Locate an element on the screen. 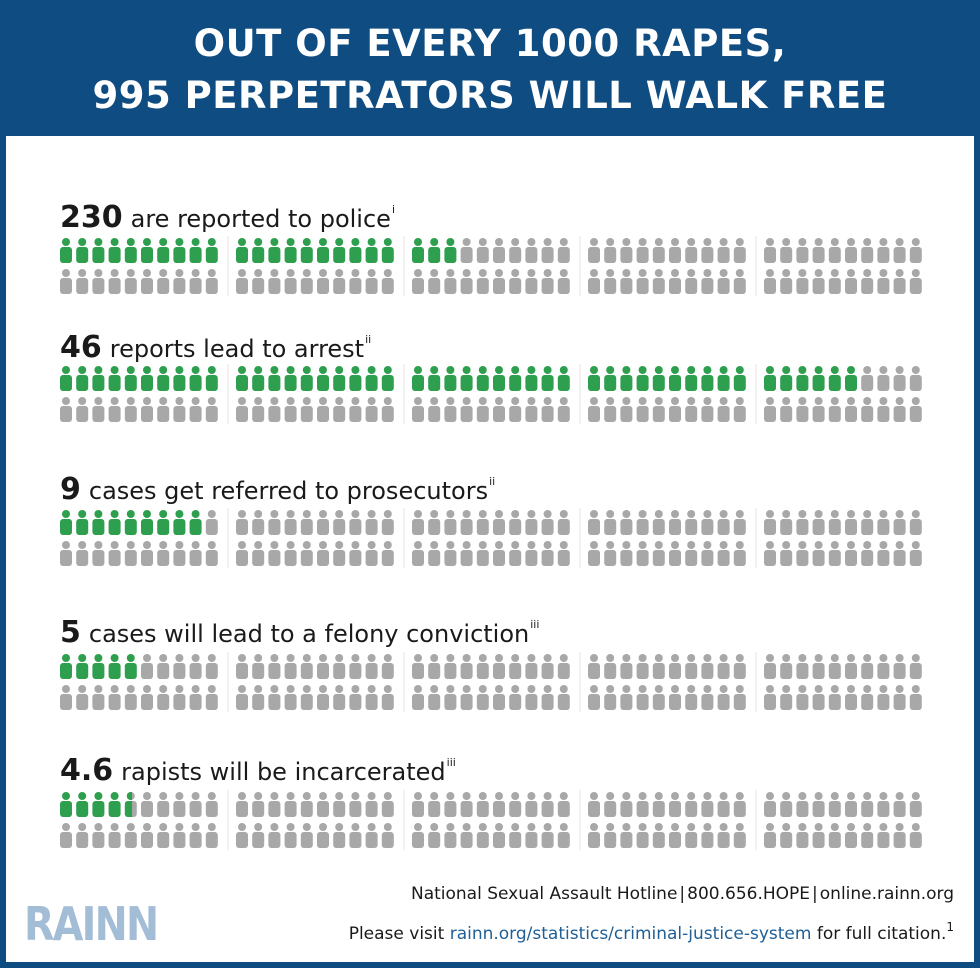 The width and height of the screenshot is (980, 968). stat-incarcerated: 4.6 rapists will be incarceratediii is located at coordinates (258, 770).